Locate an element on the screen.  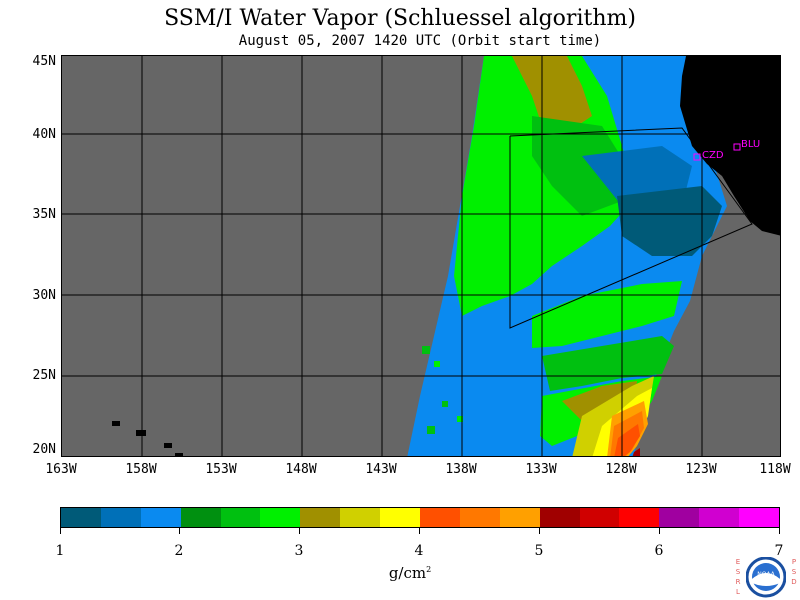
chart-title: SSM/I Water Vapor (Schluessel algorithm) is located at coordinates (400, 18).